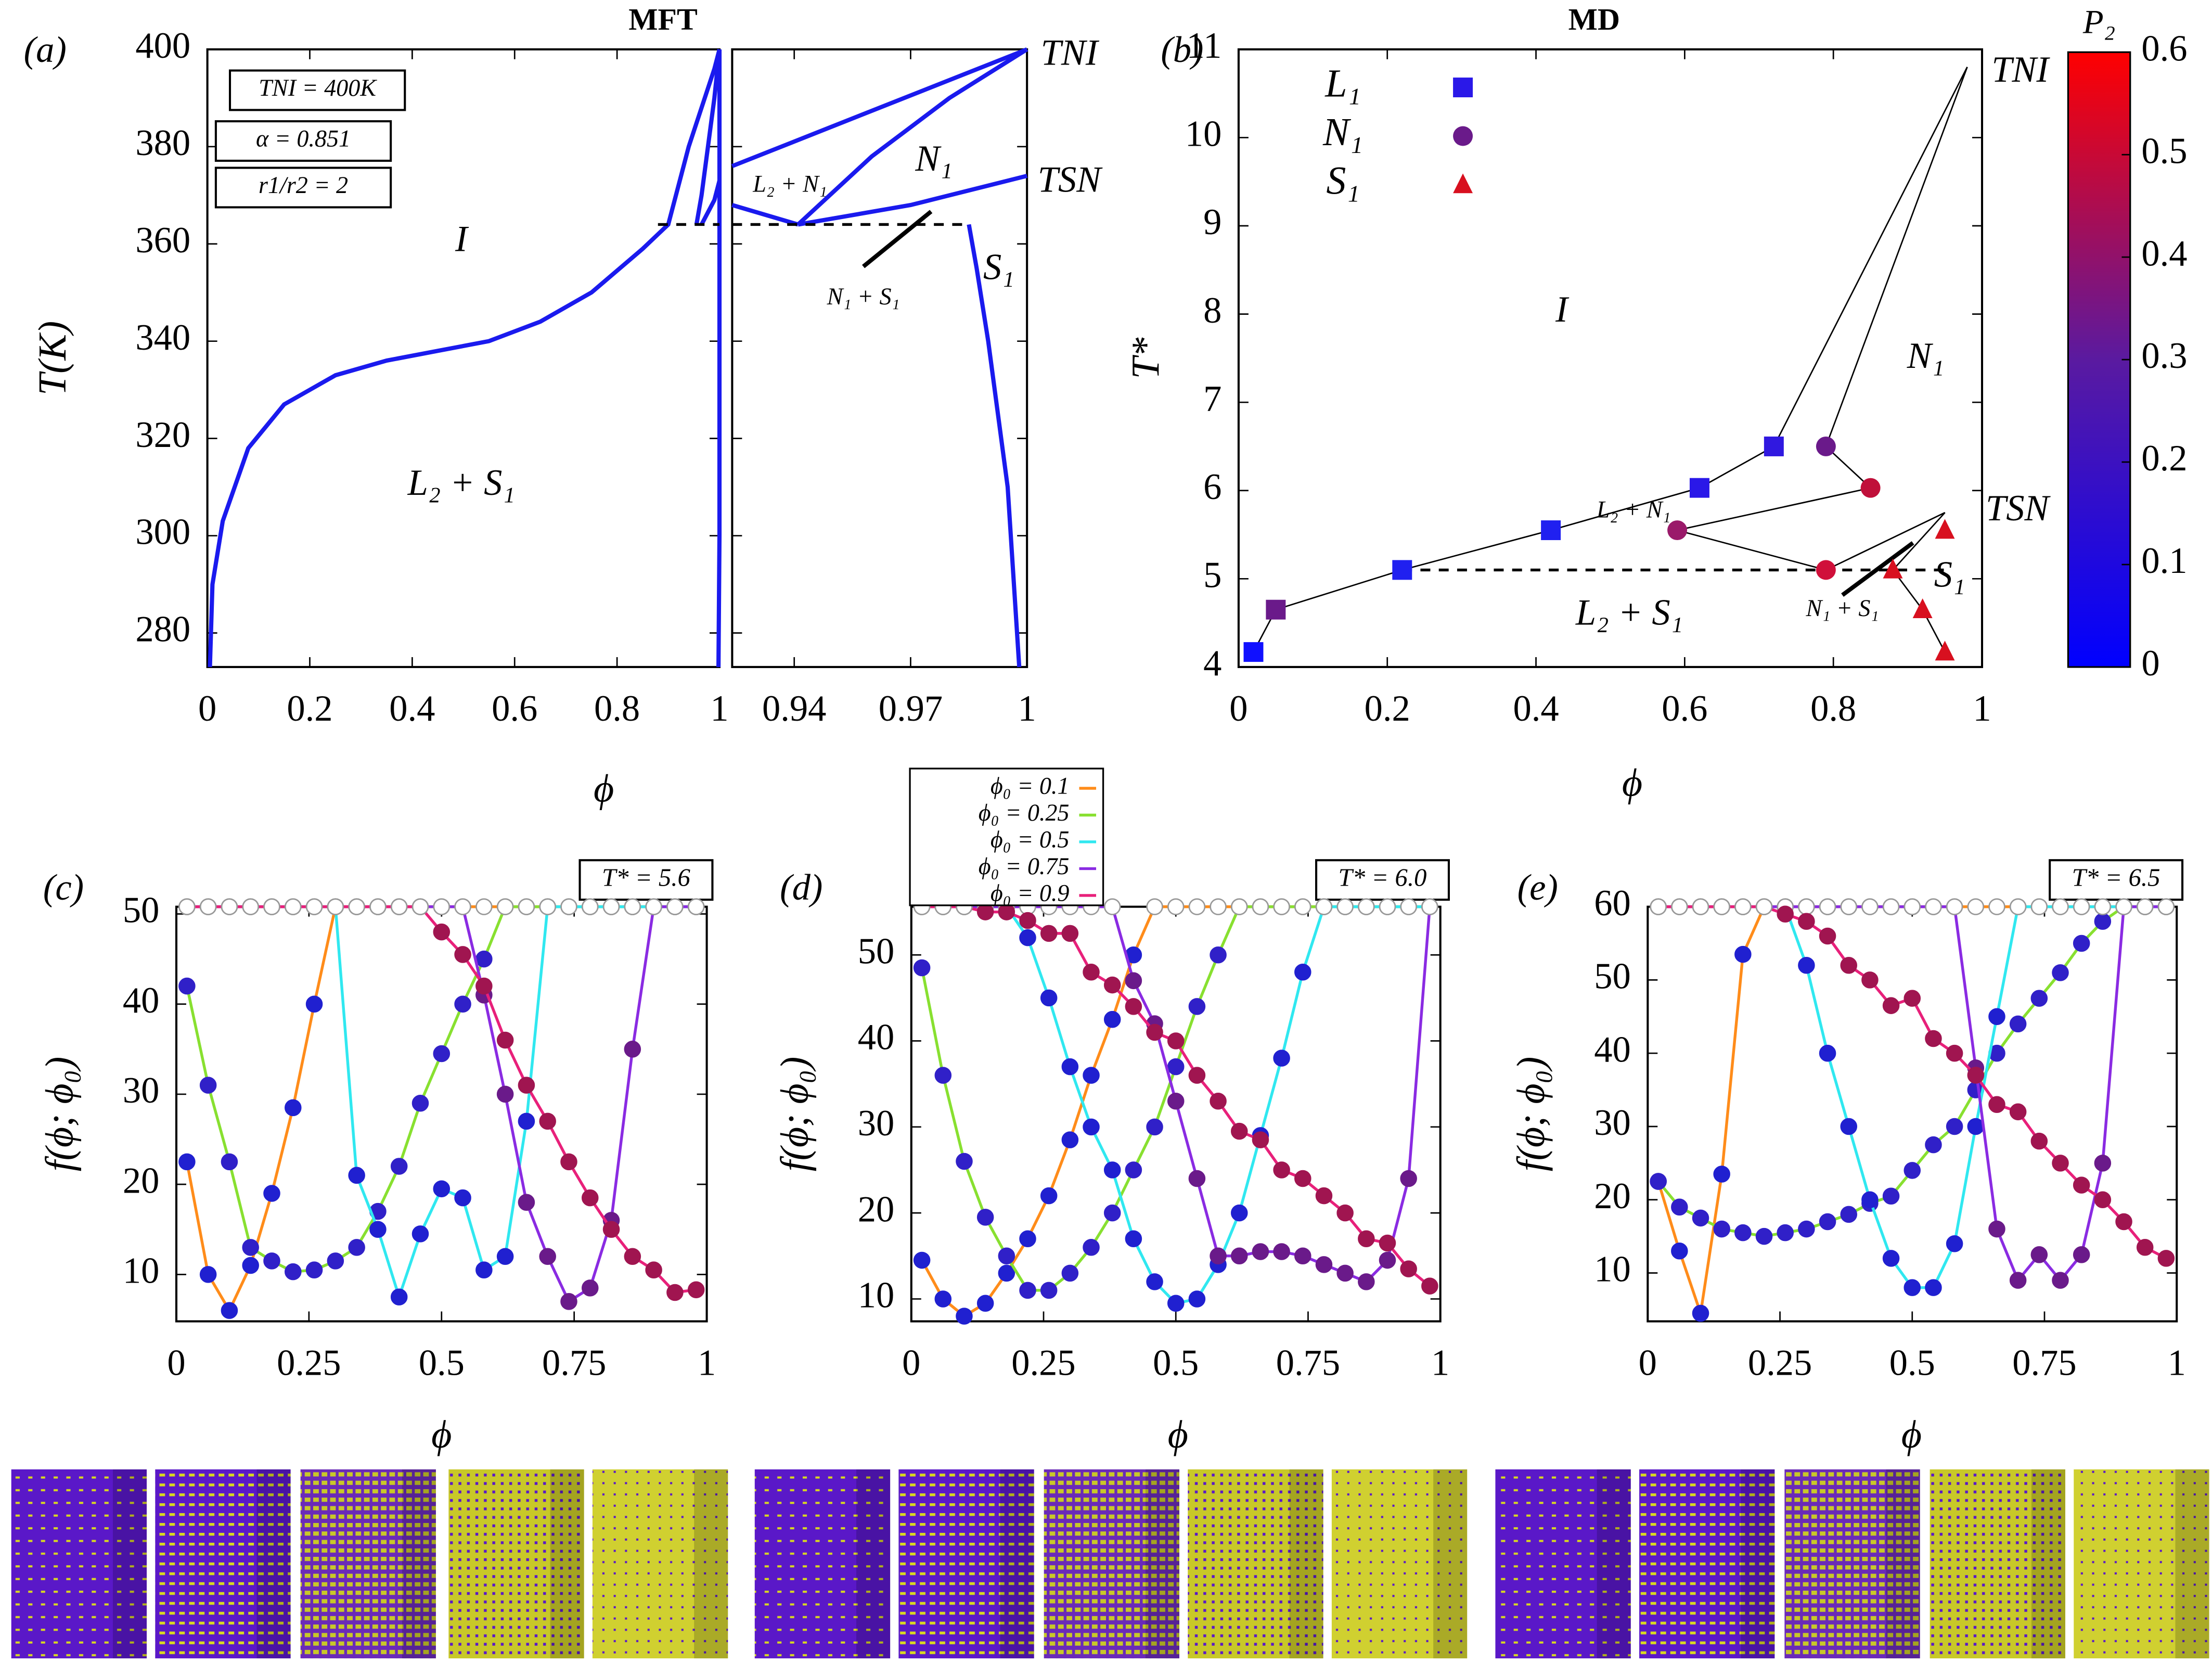 The image size is (2212, 1664). I want to click on annotation-box, so click(303, 141).